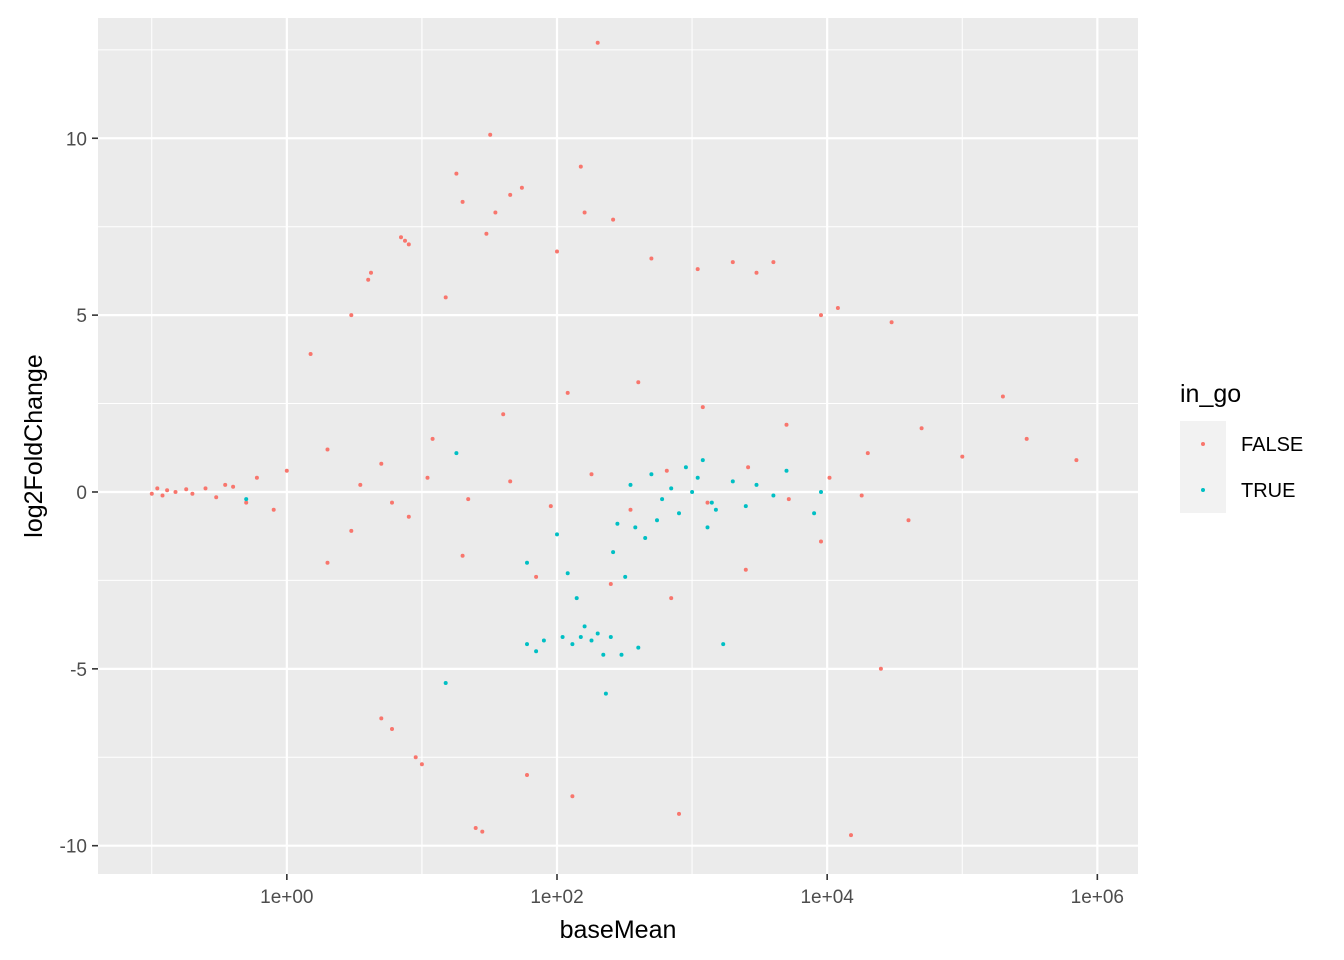  I want to click on x-tick-label: 1e+06, so click(1097, 897).